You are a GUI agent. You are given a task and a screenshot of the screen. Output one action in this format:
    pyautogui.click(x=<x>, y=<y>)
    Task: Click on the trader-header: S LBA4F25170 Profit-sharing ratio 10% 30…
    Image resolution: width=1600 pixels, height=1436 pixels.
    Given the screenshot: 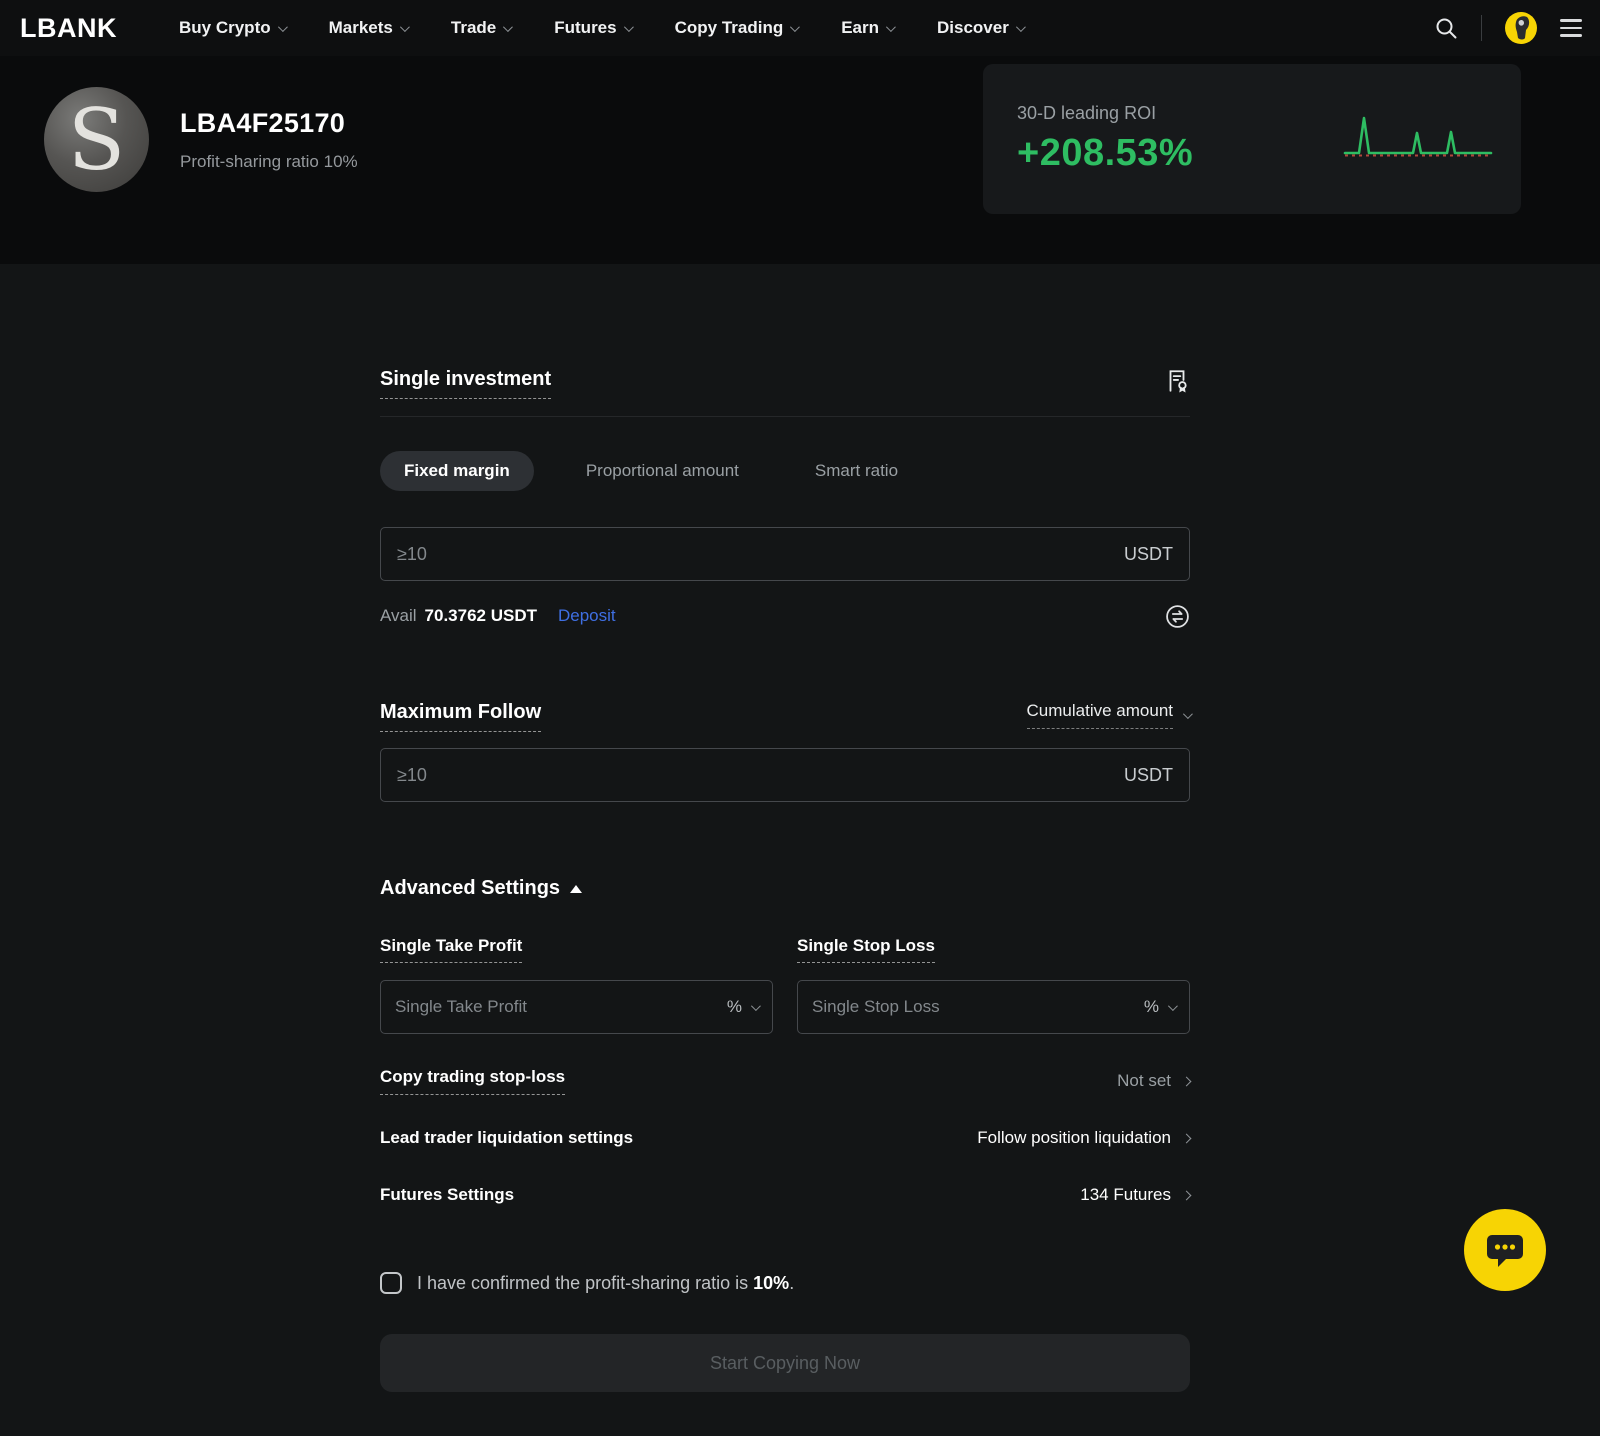 What is the action you would take?
    pyautogui.click(x=800, y=160)
    